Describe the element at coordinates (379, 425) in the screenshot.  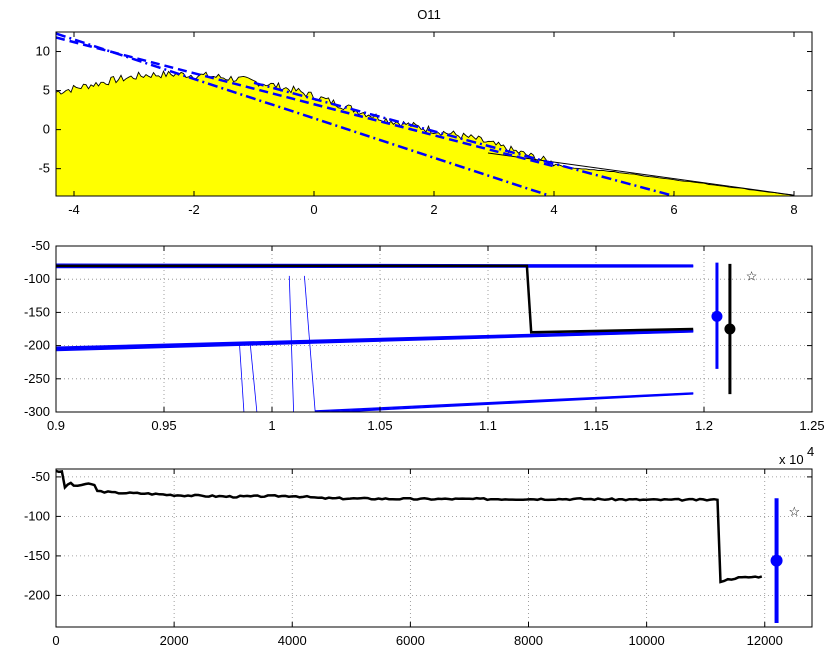
I see `x-tick-label: 1.05` at that location.